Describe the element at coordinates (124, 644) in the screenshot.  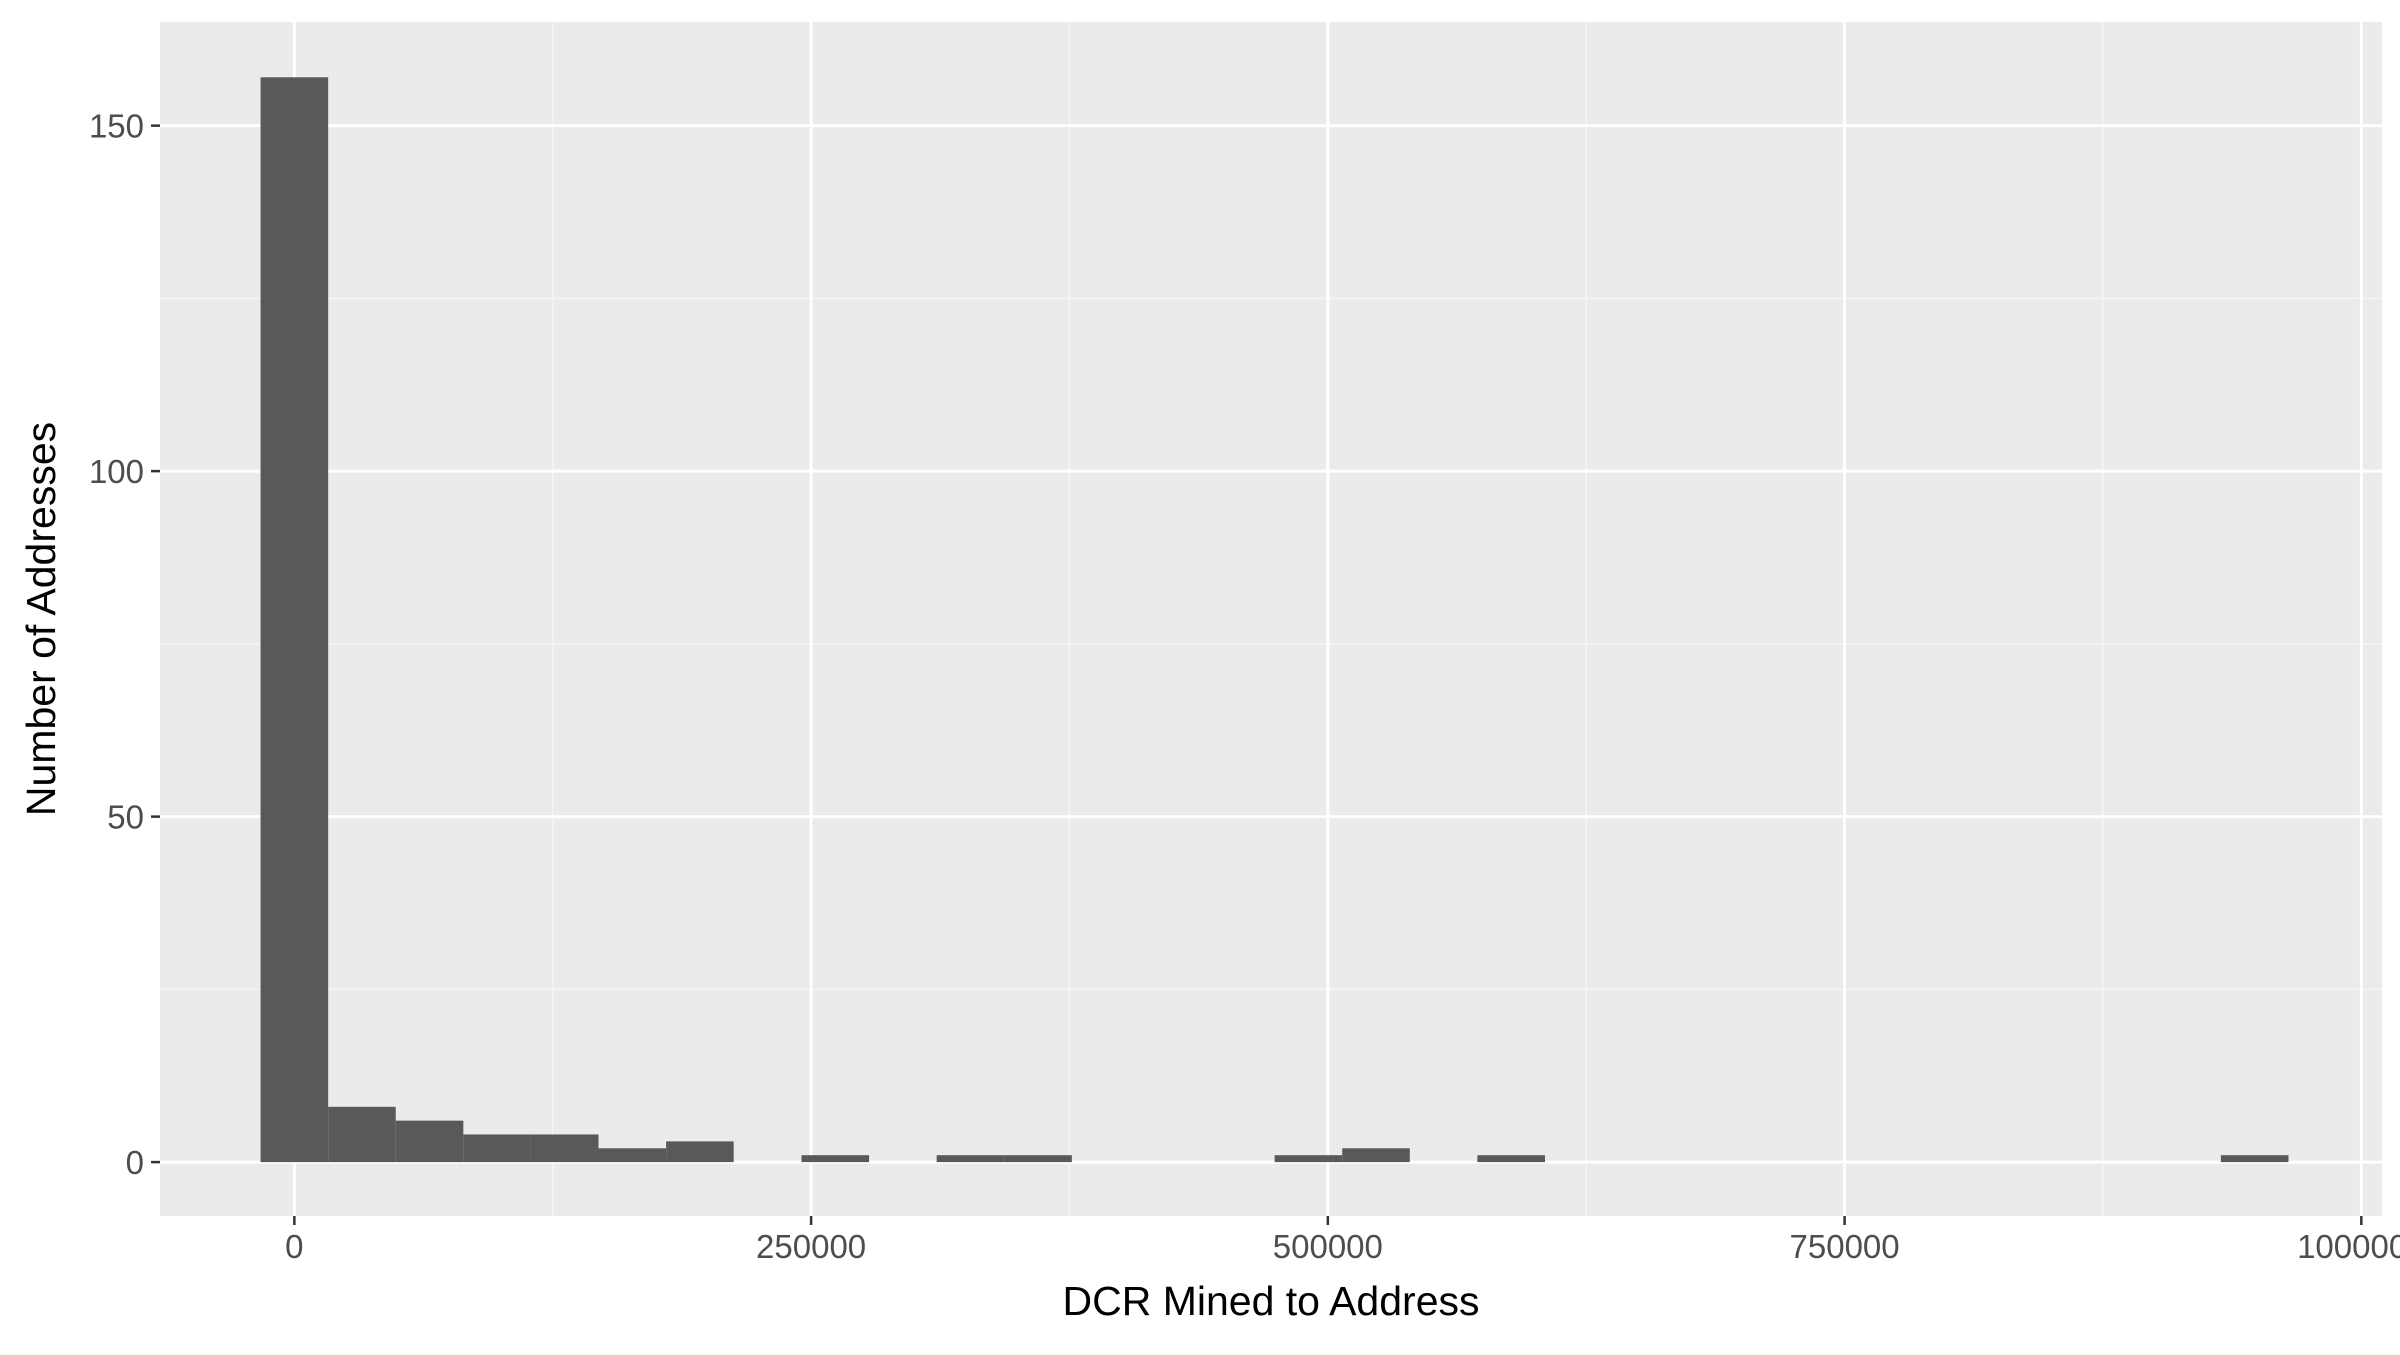
I see `y-axis: 0 50 100 150` at that location.